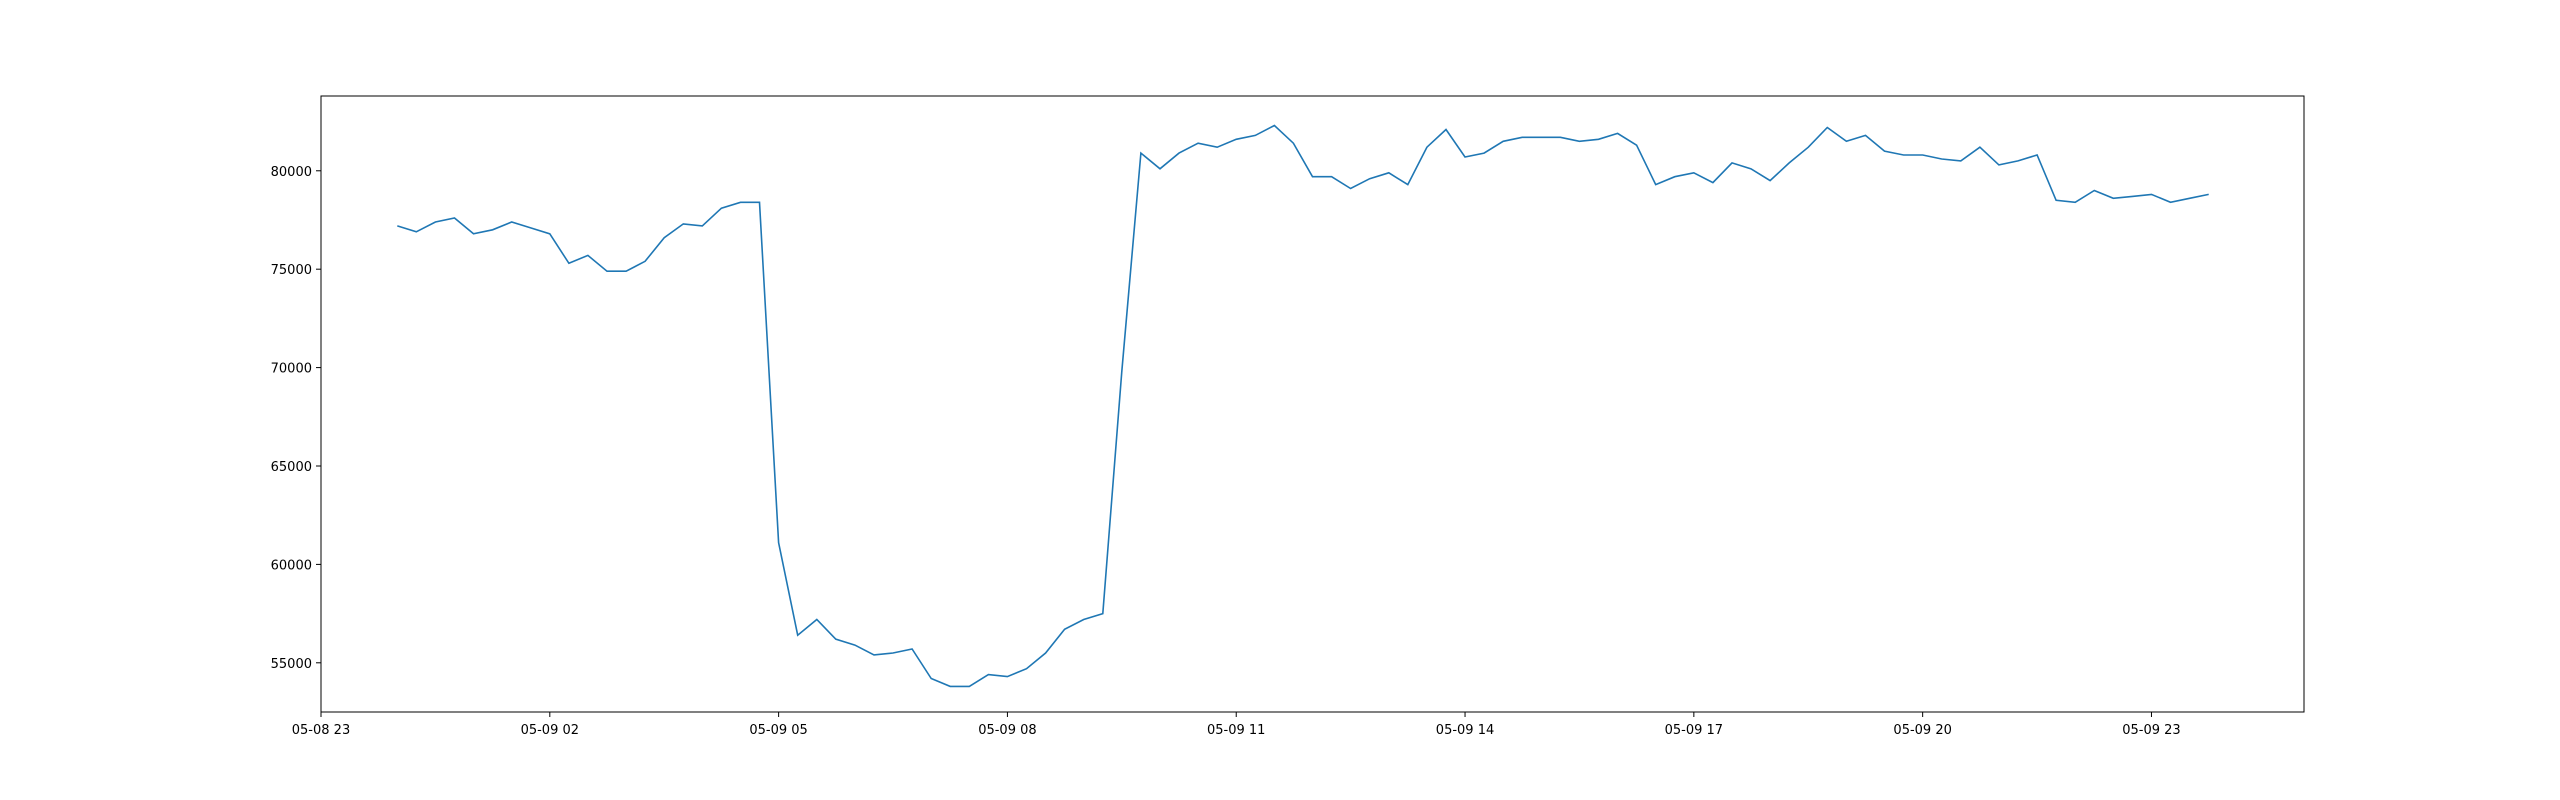 Image resolution: width=2560 pixels, height=800 pixels. What do you see at coordinates (291, 565) in the screenshot?
I see `y-tick-label: 60000` at bounding box center [291, 565].